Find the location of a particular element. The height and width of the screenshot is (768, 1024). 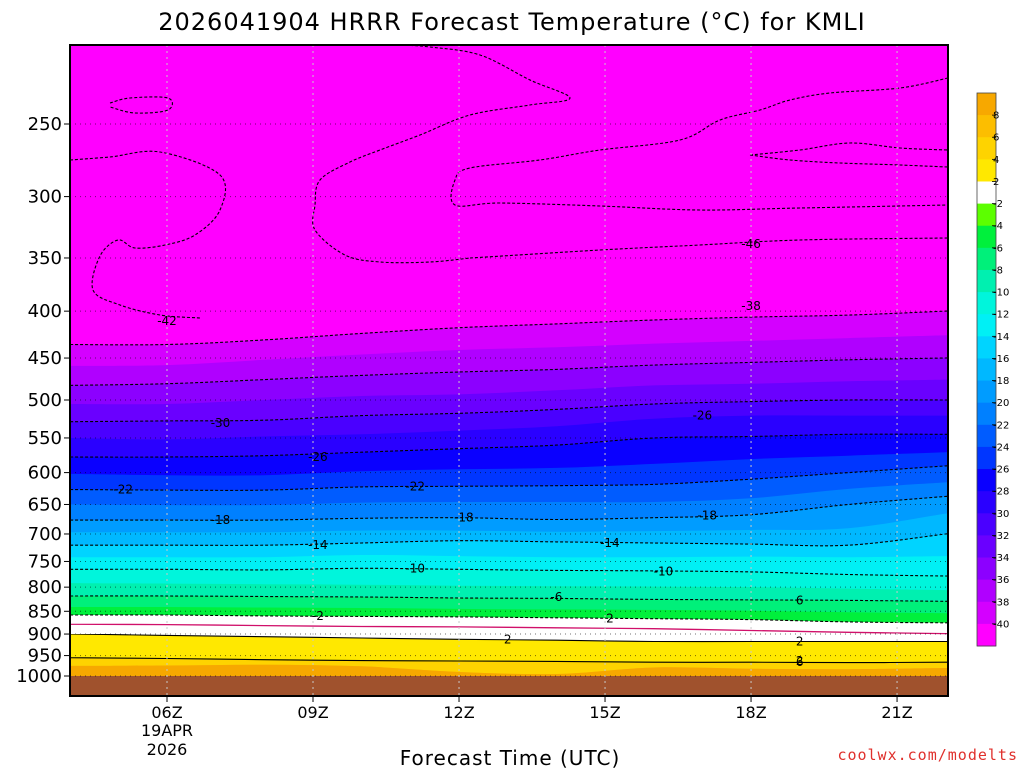

colorbar-tick-label: -34 is located at coordinates (1001, 558).